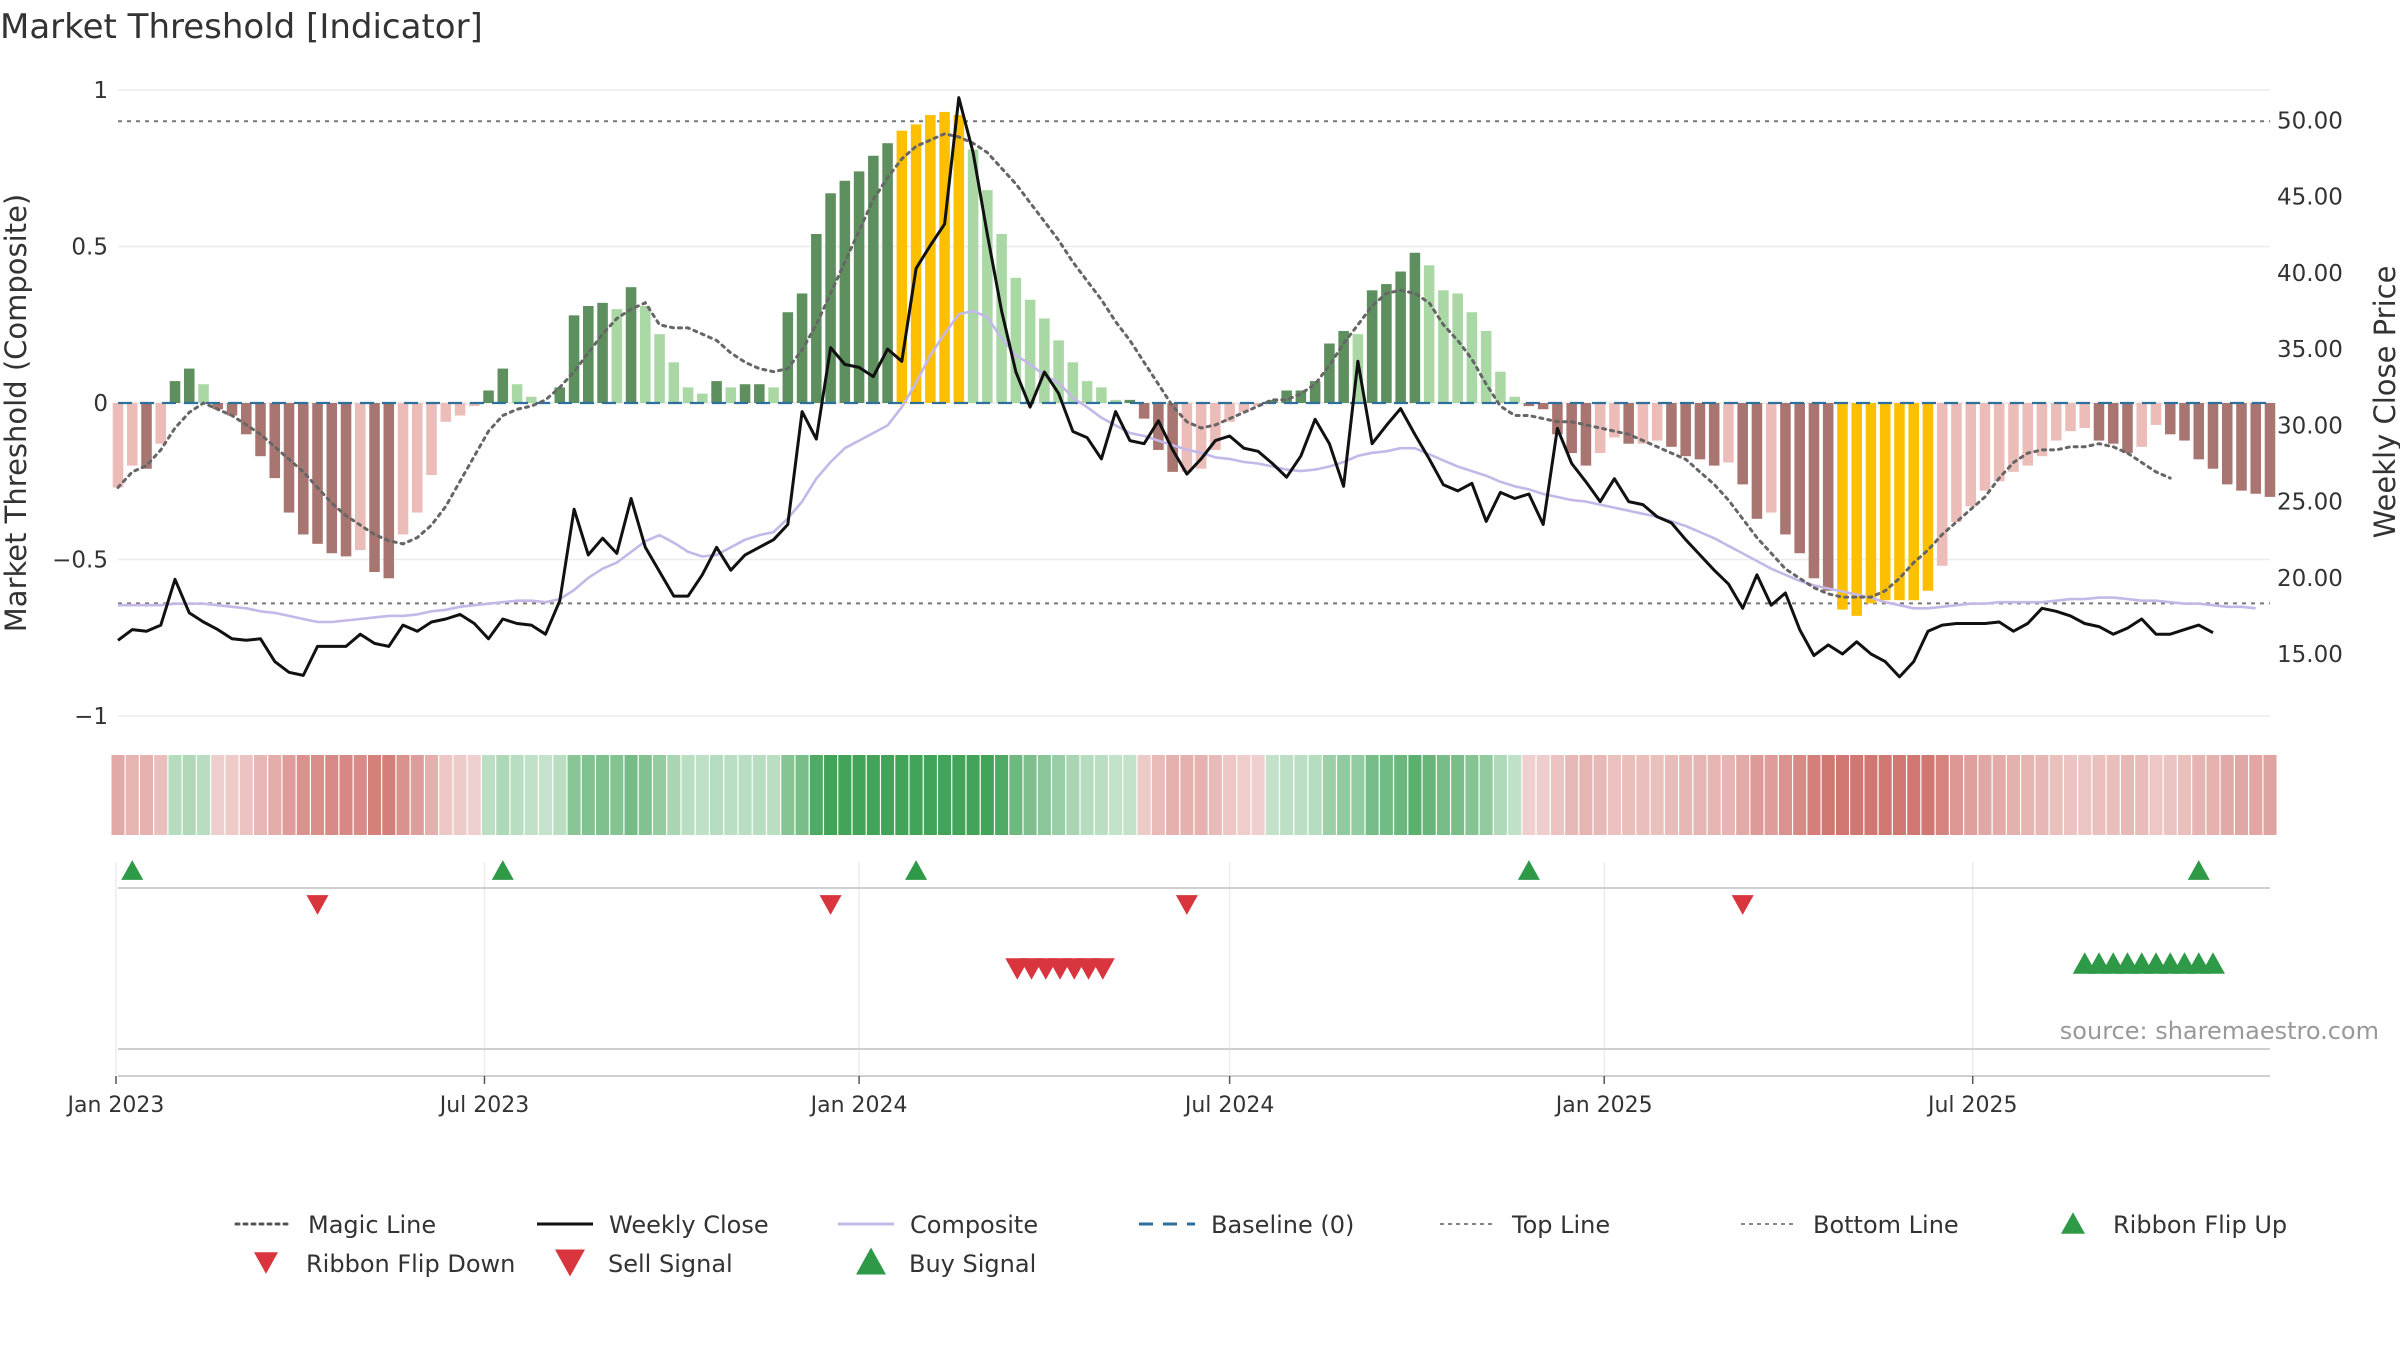 This screenshot has height=1354, width=2400. What do you see at coordinates (100, 404) in the screenshot?
I see `y-left-tick-label: 0` at bounding box center [100, 404].